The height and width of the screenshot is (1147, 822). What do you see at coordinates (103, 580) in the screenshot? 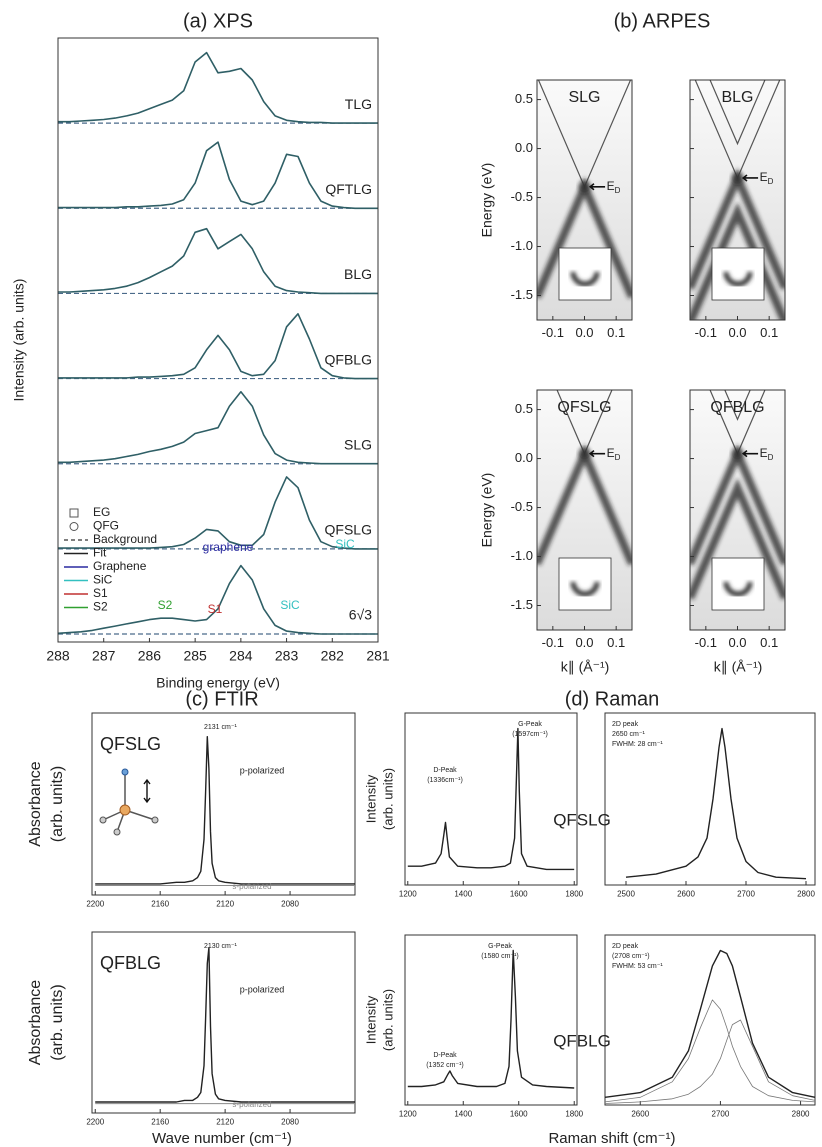
I see `legend-label: SiC` at bounding box center [103, 580].